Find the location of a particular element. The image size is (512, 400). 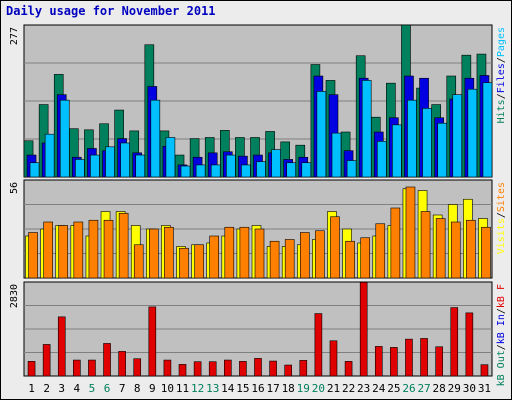

day-label-18: 18 is located at coordinates (288, 388).